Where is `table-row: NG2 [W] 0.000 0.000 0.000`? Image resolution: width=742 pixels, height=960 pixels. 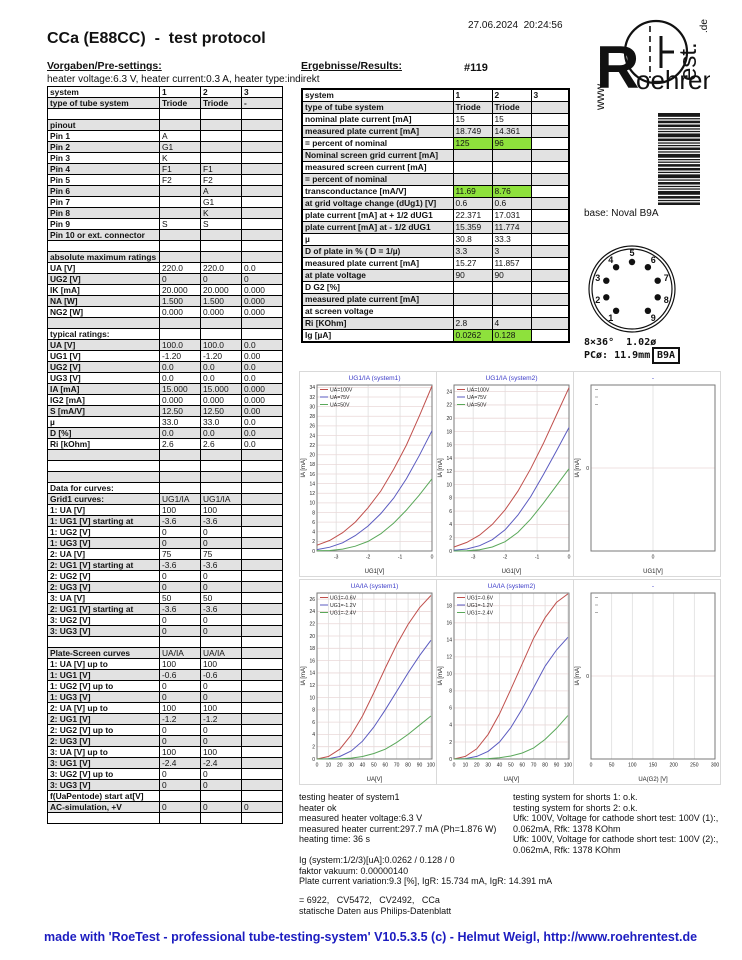
table-row: NG2 [W] 0.000 0.000 0.000 is located at coordinates (165, 312).